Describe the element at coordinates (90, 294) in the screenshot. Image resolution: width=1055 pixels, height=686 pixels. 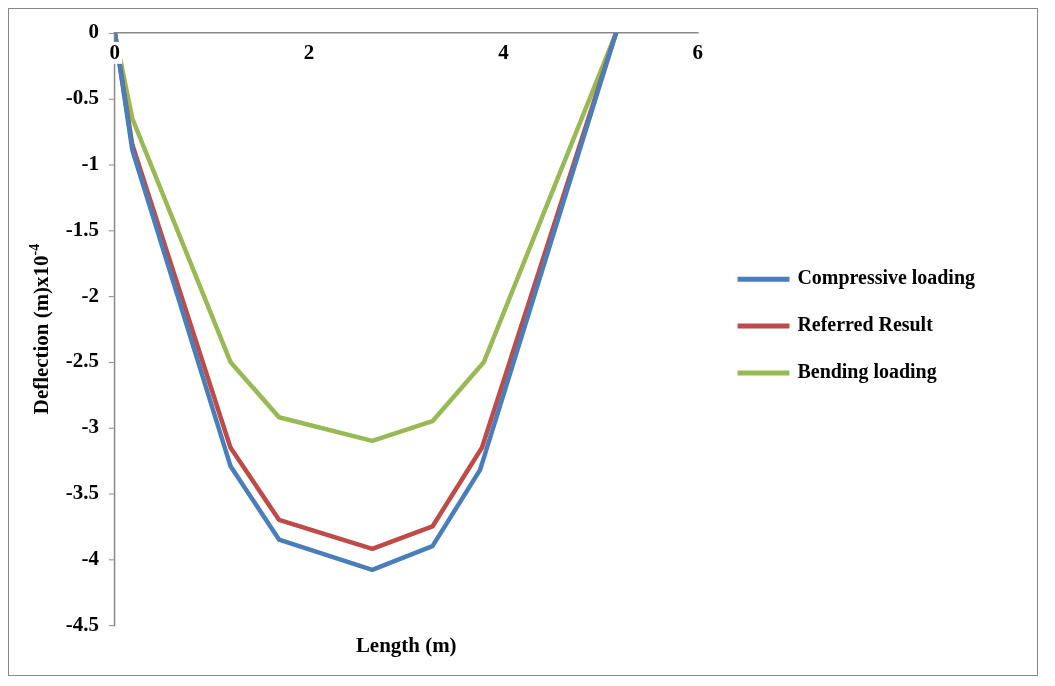
I see `y-tick-label: -2` at that location.